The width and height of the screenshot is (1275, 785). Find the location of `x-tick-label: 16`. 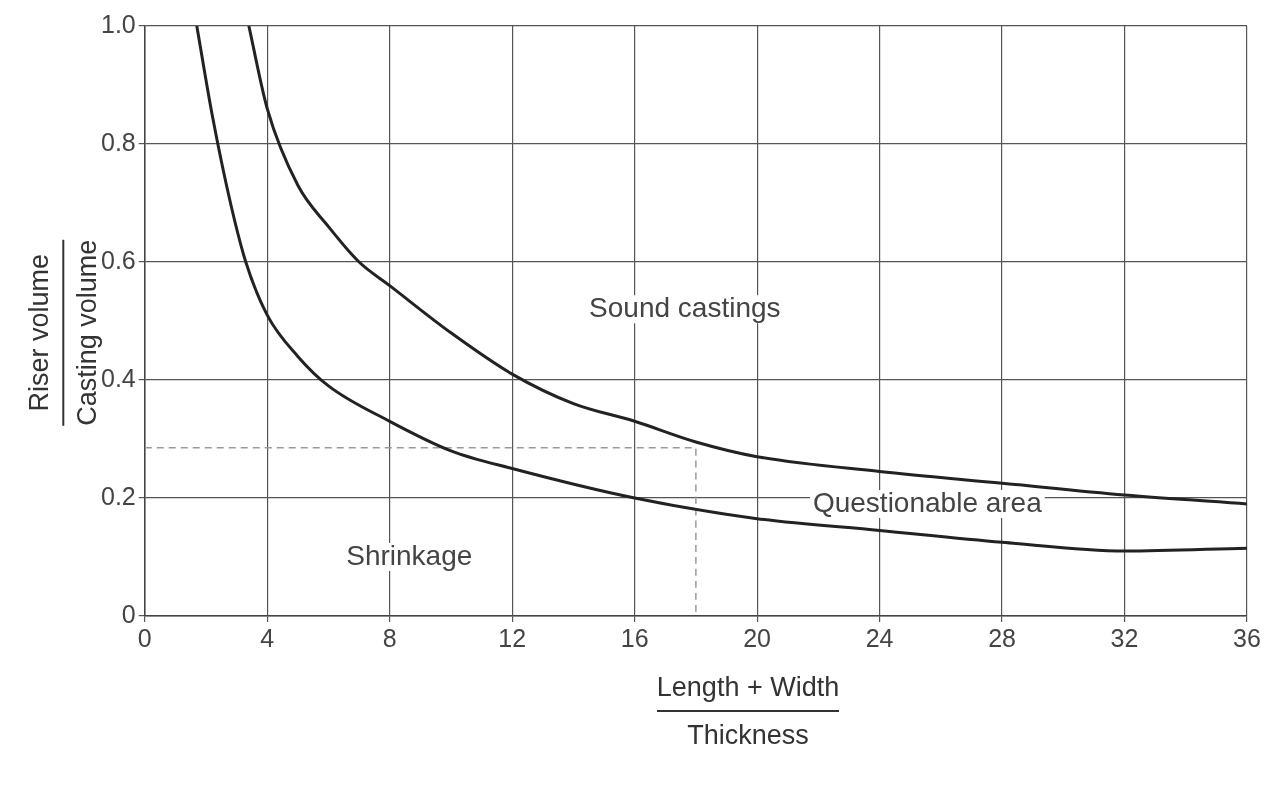

x-tick-label: 16 is located at coordinates (634, 637).